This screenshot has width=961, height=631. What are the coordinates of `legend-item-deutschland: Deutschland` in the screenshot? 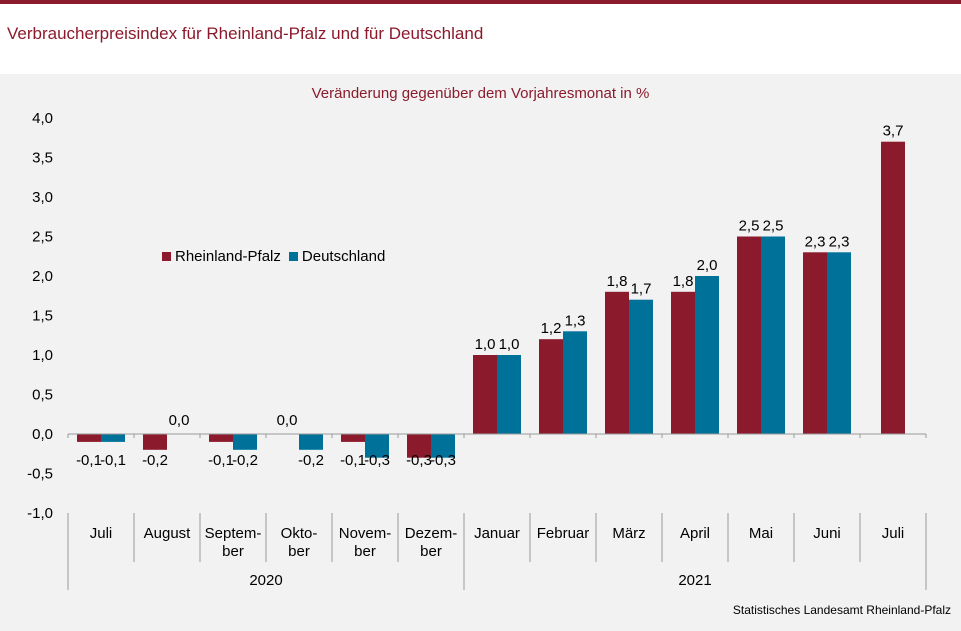 It's located at (337, 256).